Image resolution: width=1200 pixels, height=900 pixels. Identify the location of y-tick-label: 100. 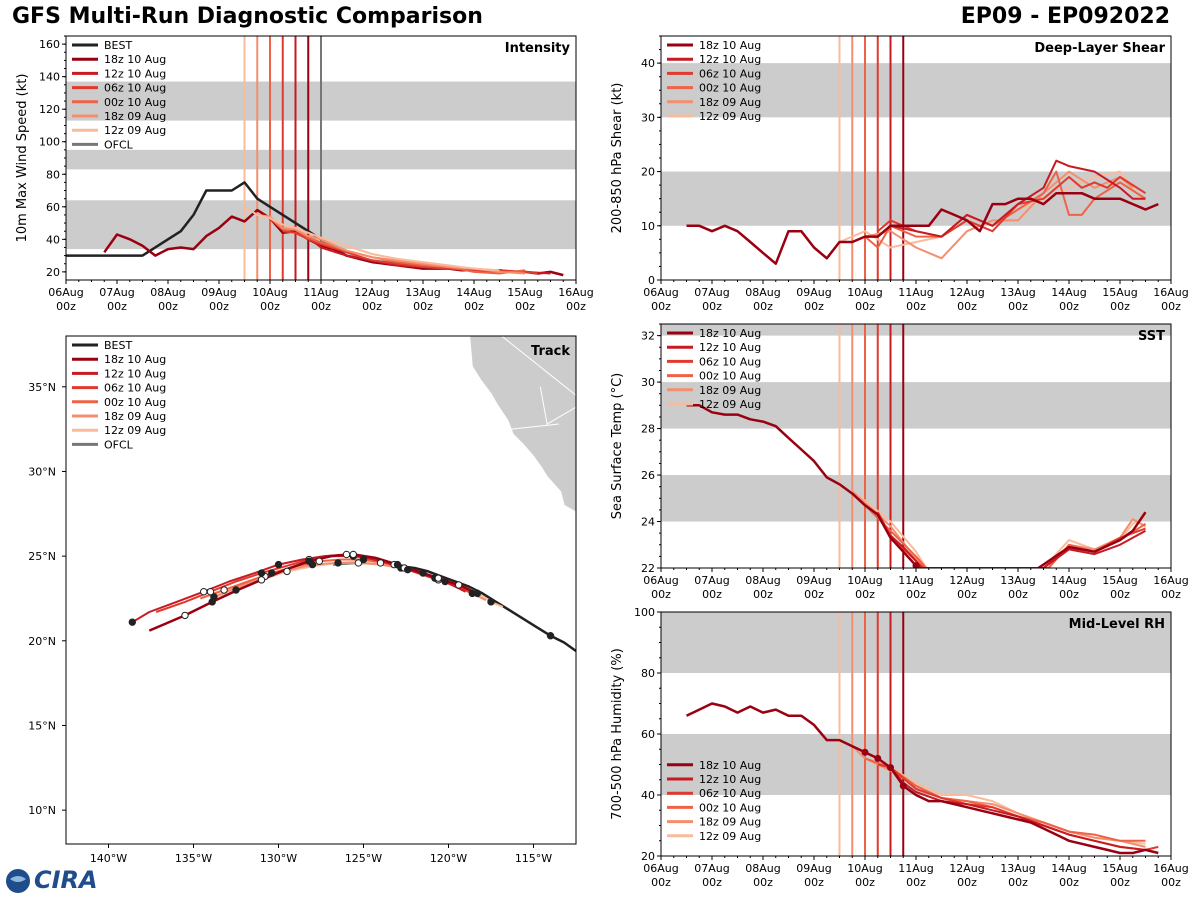
(49, 142).